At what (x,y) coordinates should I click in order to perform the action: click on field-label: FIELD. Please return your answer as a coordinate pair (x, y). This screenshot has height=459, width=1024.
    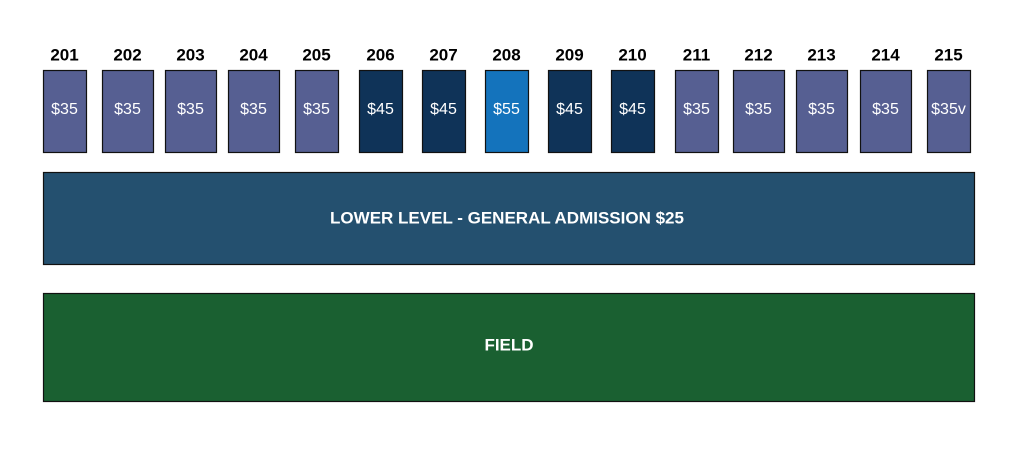
    Looking at the image, I should click on (508, 344).